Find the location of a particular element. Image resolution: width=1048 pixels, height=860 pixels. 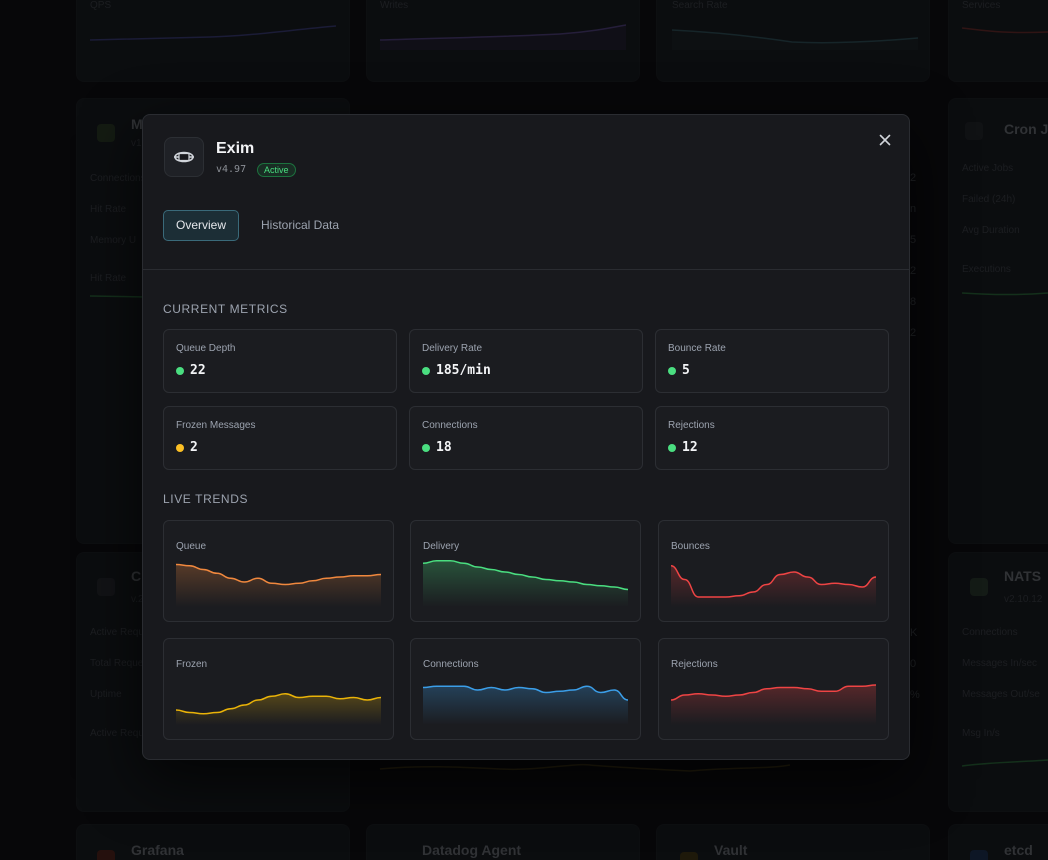

trend-card: Connections is located at coordinates (525, 689).